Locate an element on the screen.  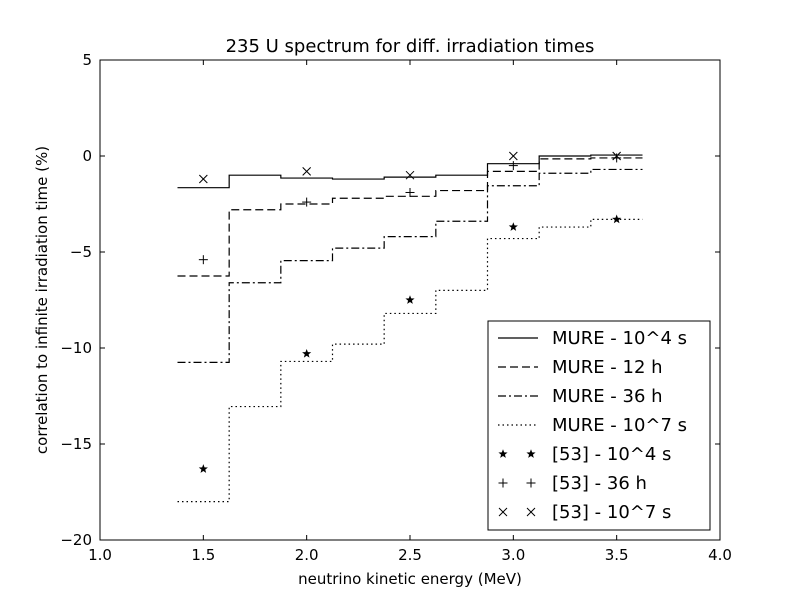
y-tick-label: −20 is located at coordinates (76, 540).